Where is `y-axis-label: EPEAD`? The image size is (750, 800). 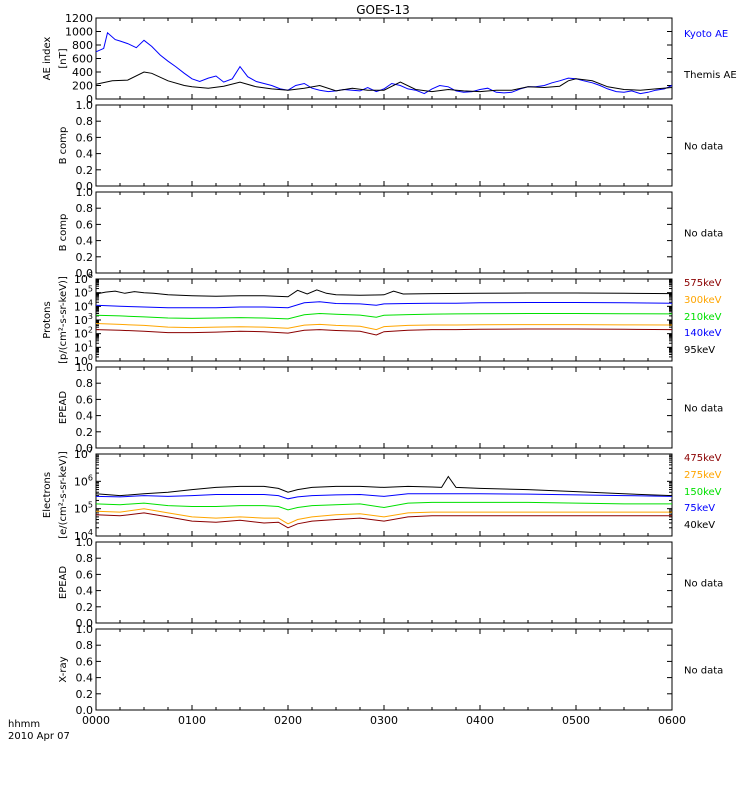
y-axis-label: EPEAD is located at coordinates (63, 408).